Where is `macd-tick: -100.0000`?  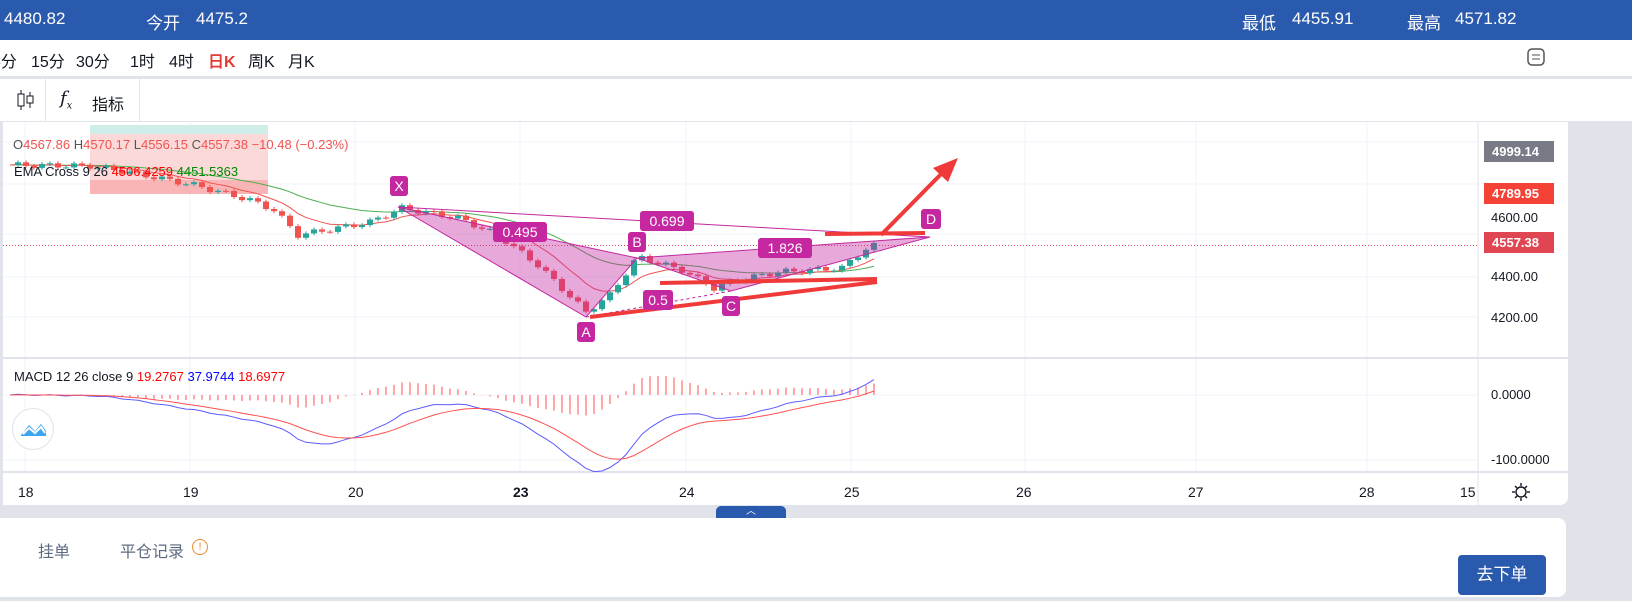
macd-tick: -100.0000 is located at coordinates (1520, 459).